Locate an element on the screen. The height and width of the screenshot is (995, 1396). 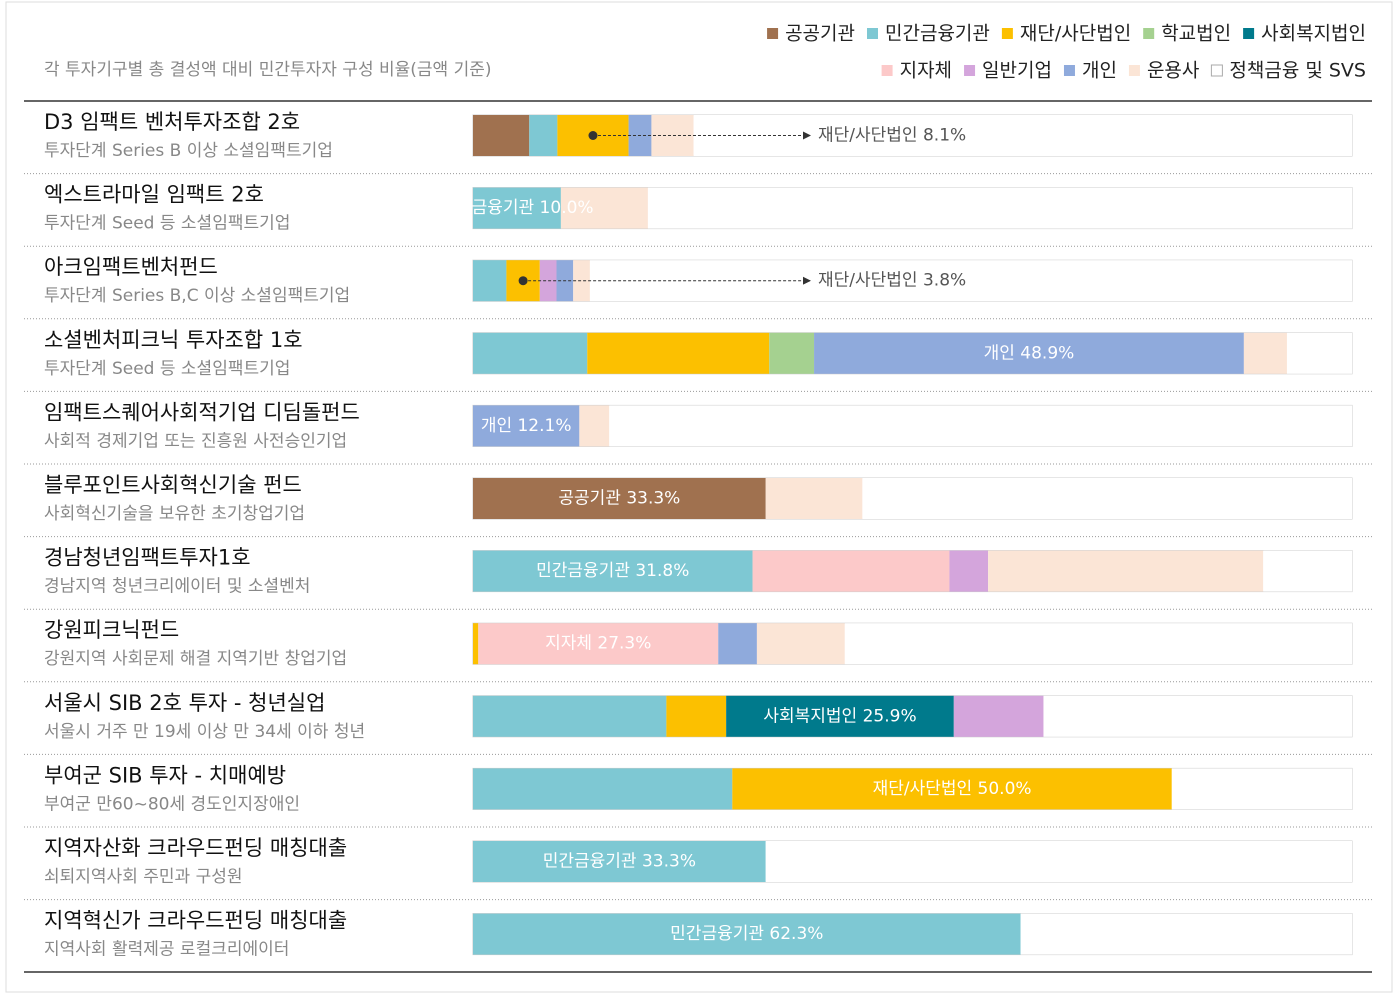
row-description: 쇠퇴지역사회 주민과 구성원 is located at coordinates (143, 877).